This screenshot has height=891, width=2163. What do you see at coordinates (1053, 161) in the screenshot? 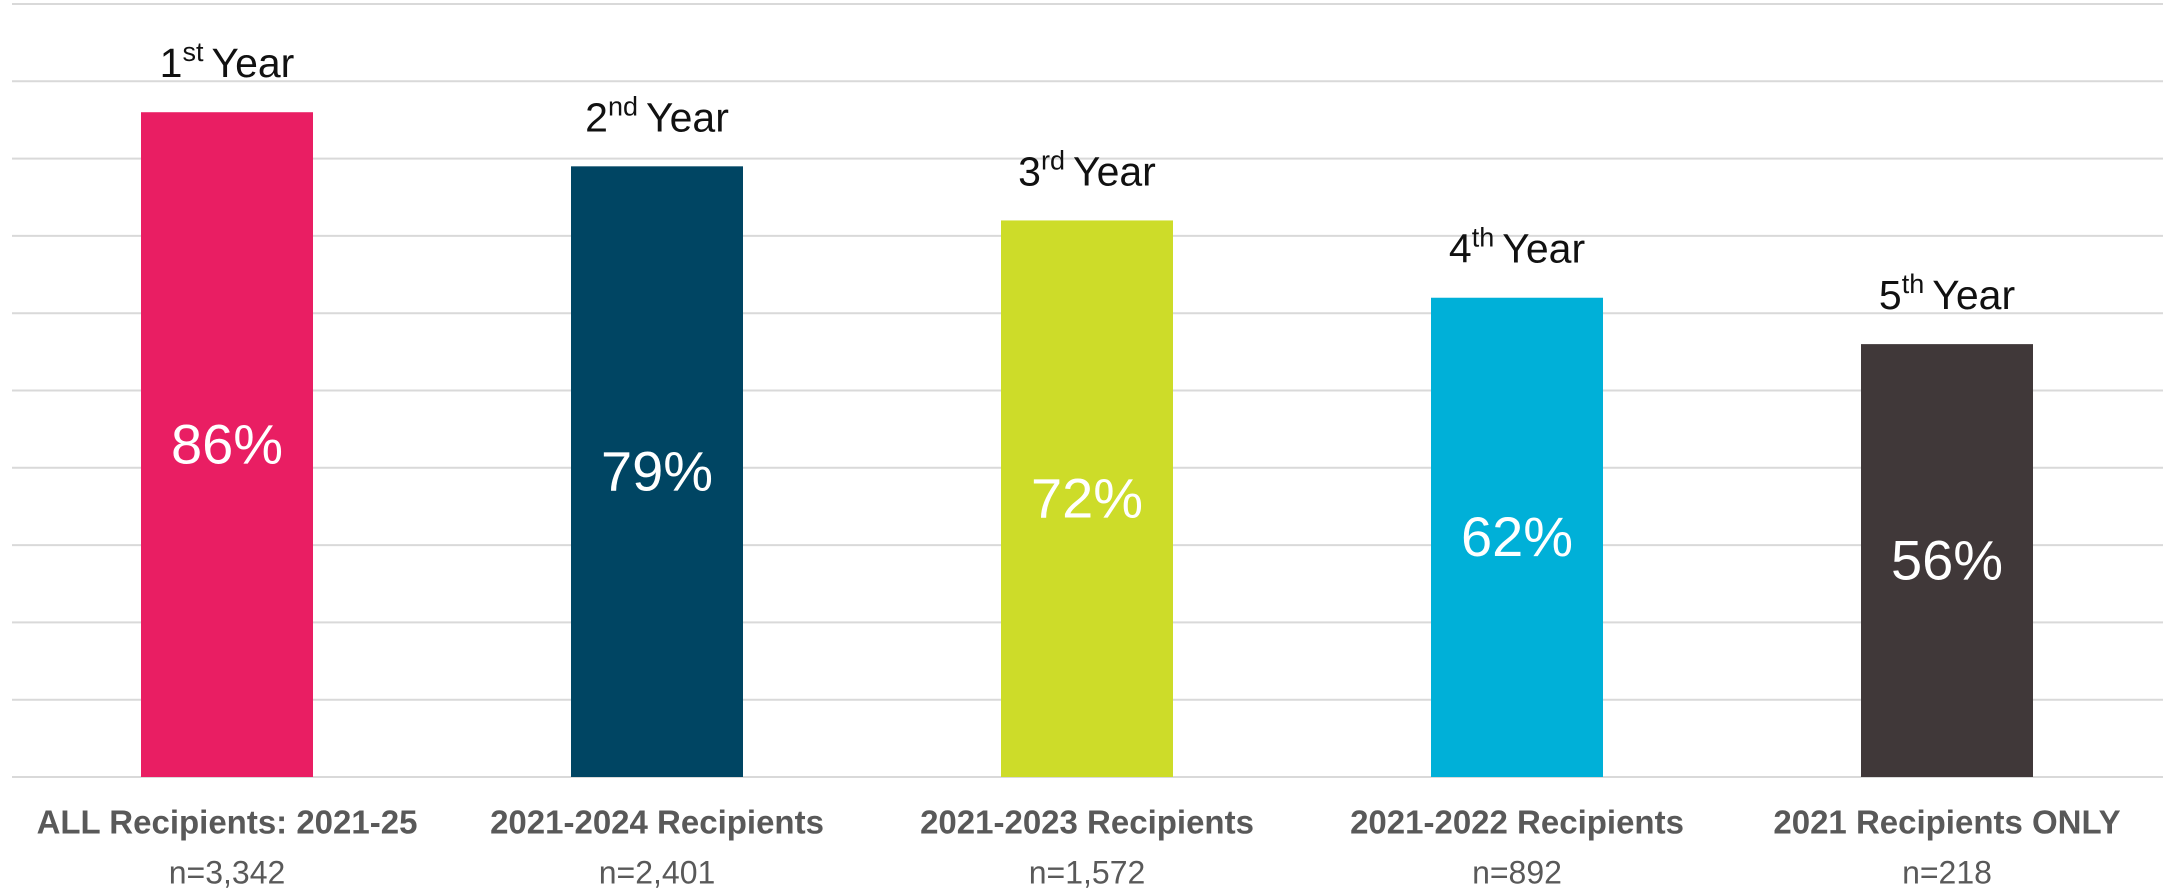
I see `bar-label-suffix: rd` at bounding box center [1053, 161].